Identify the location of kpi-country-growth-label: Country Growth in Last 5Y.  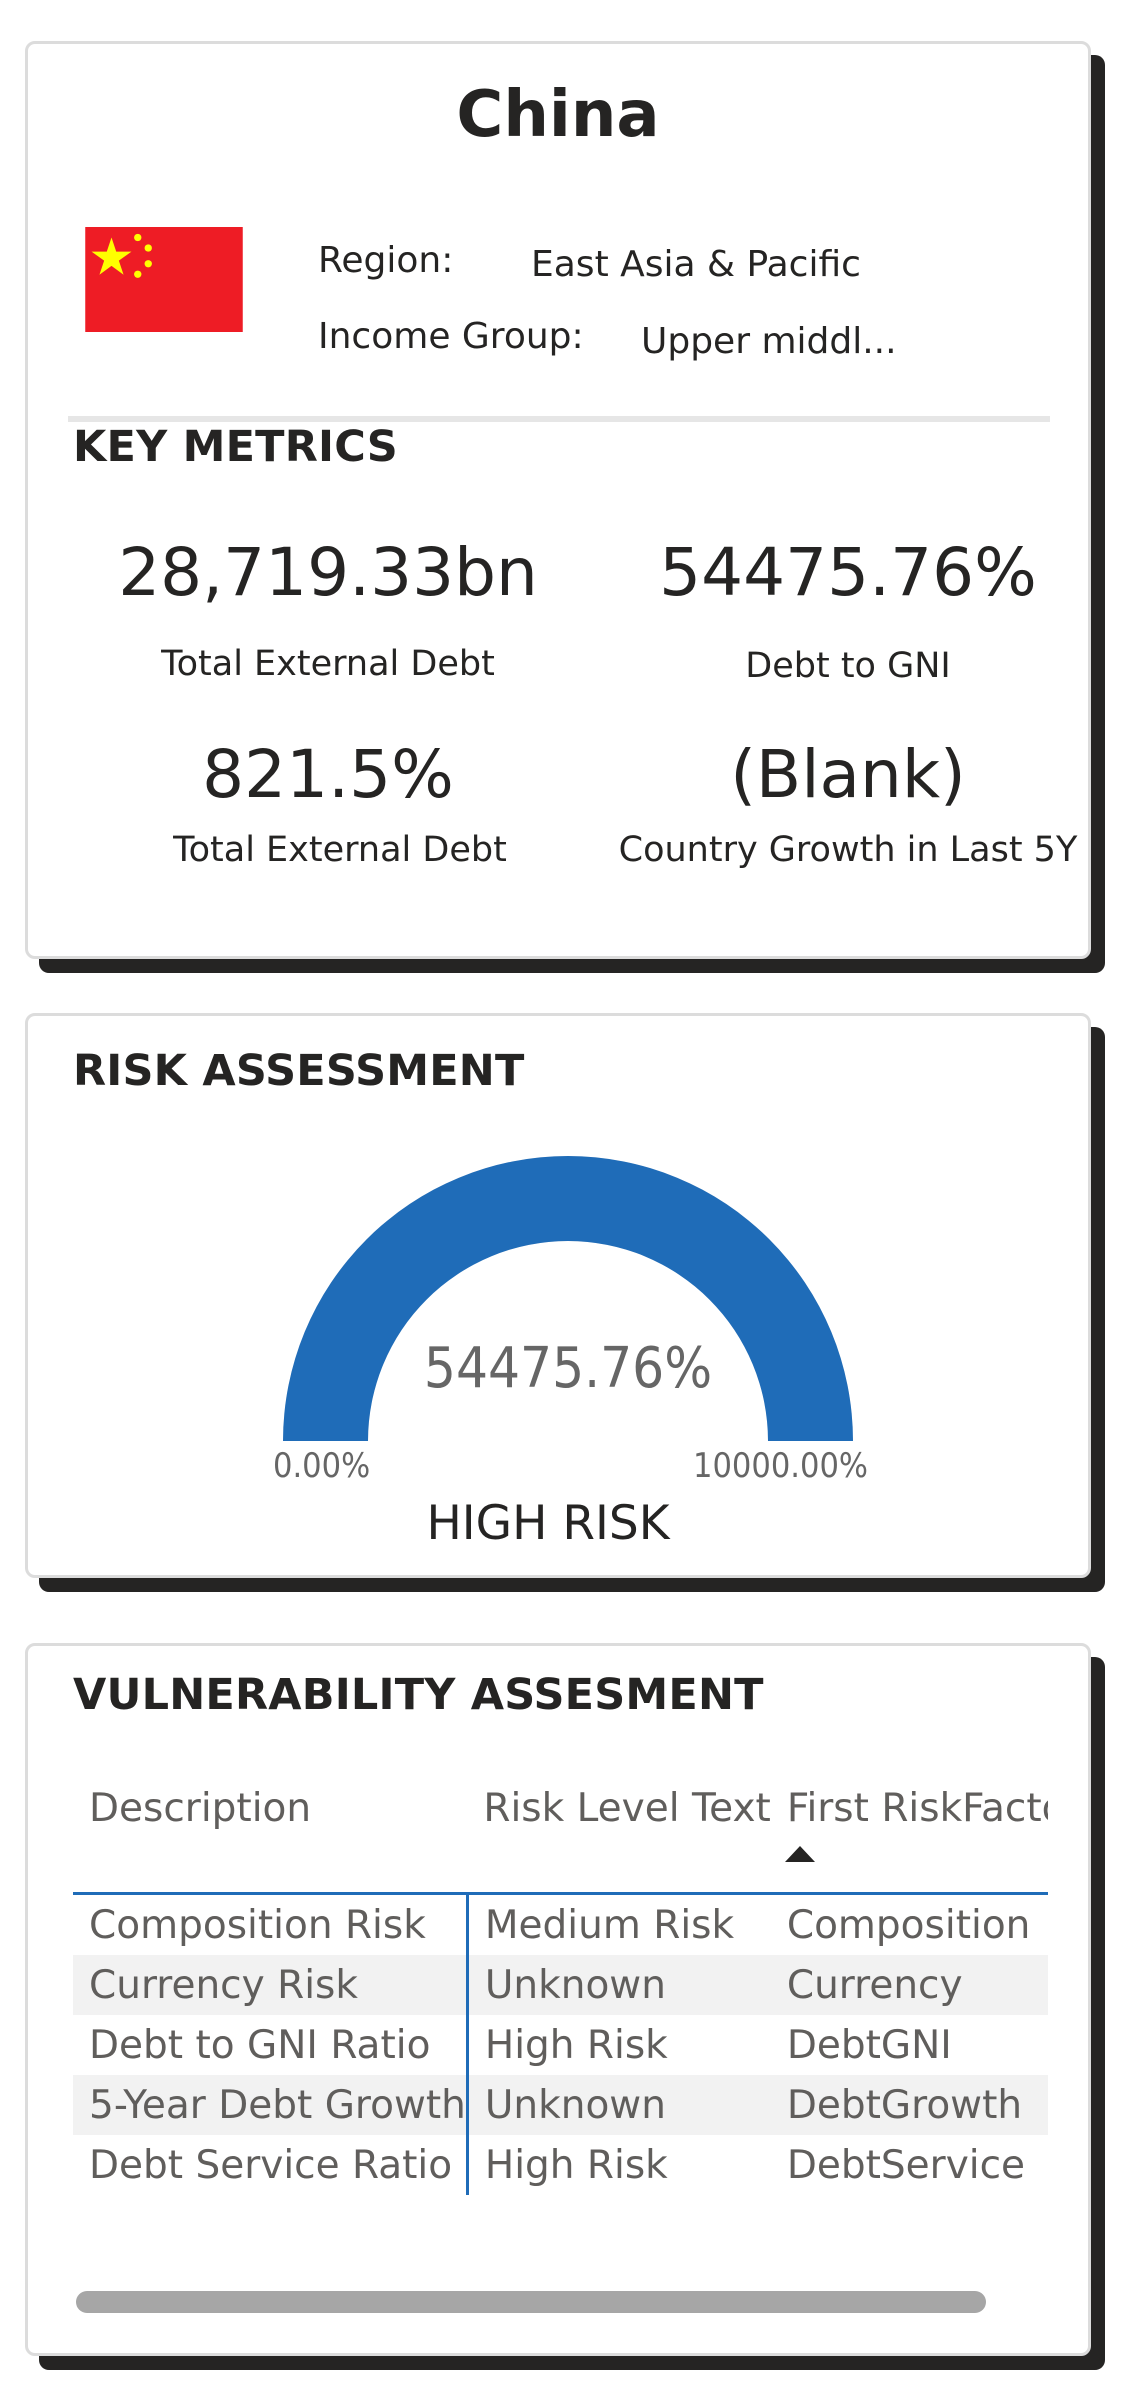
(848, 850).